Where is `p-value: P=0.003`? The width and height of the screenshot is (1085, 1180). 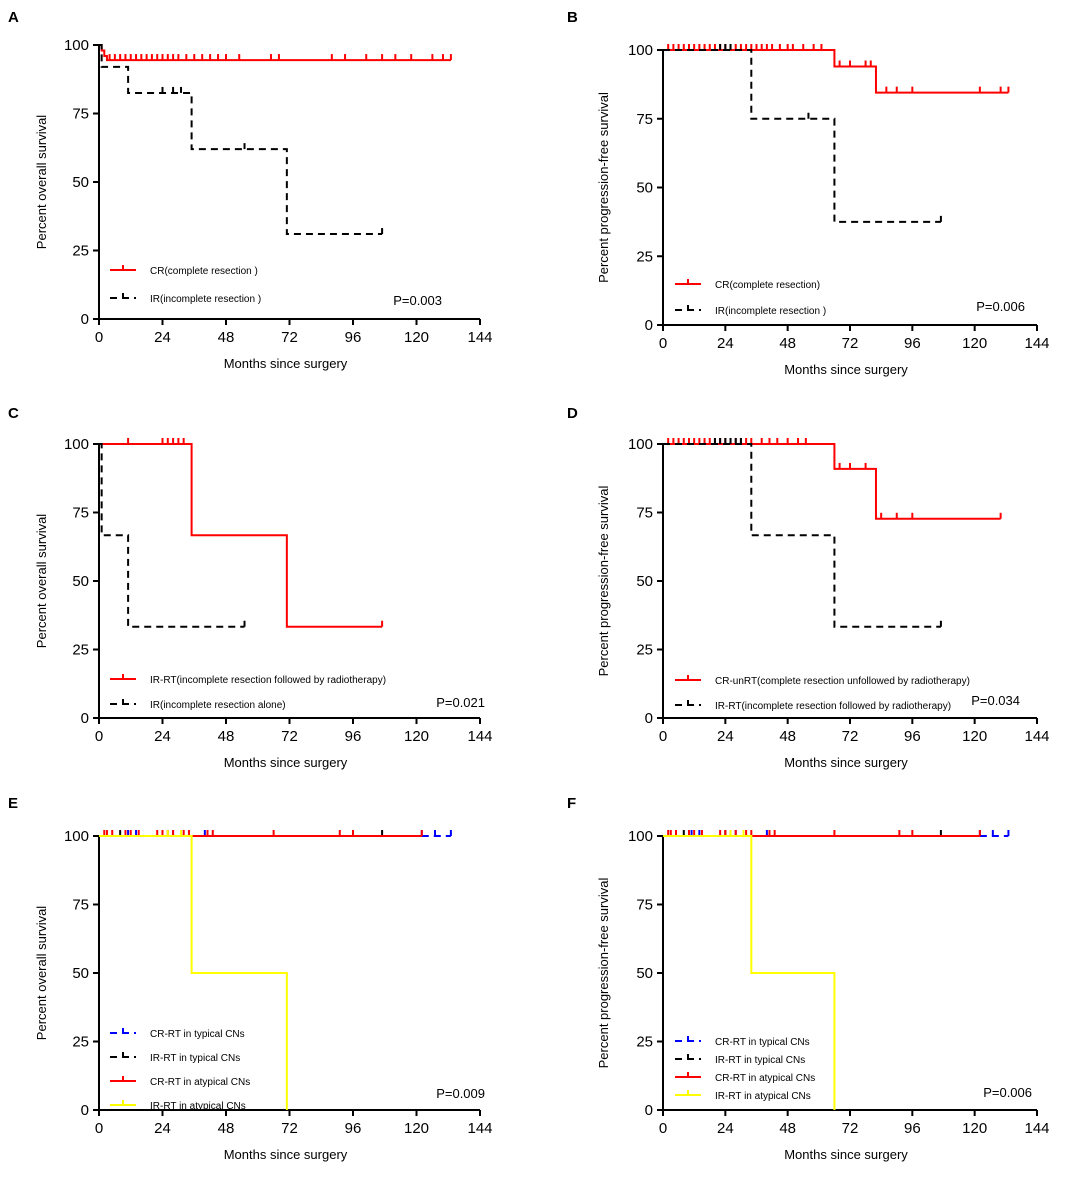 p-value: P=0.003 is located at coordinates (417, 300).